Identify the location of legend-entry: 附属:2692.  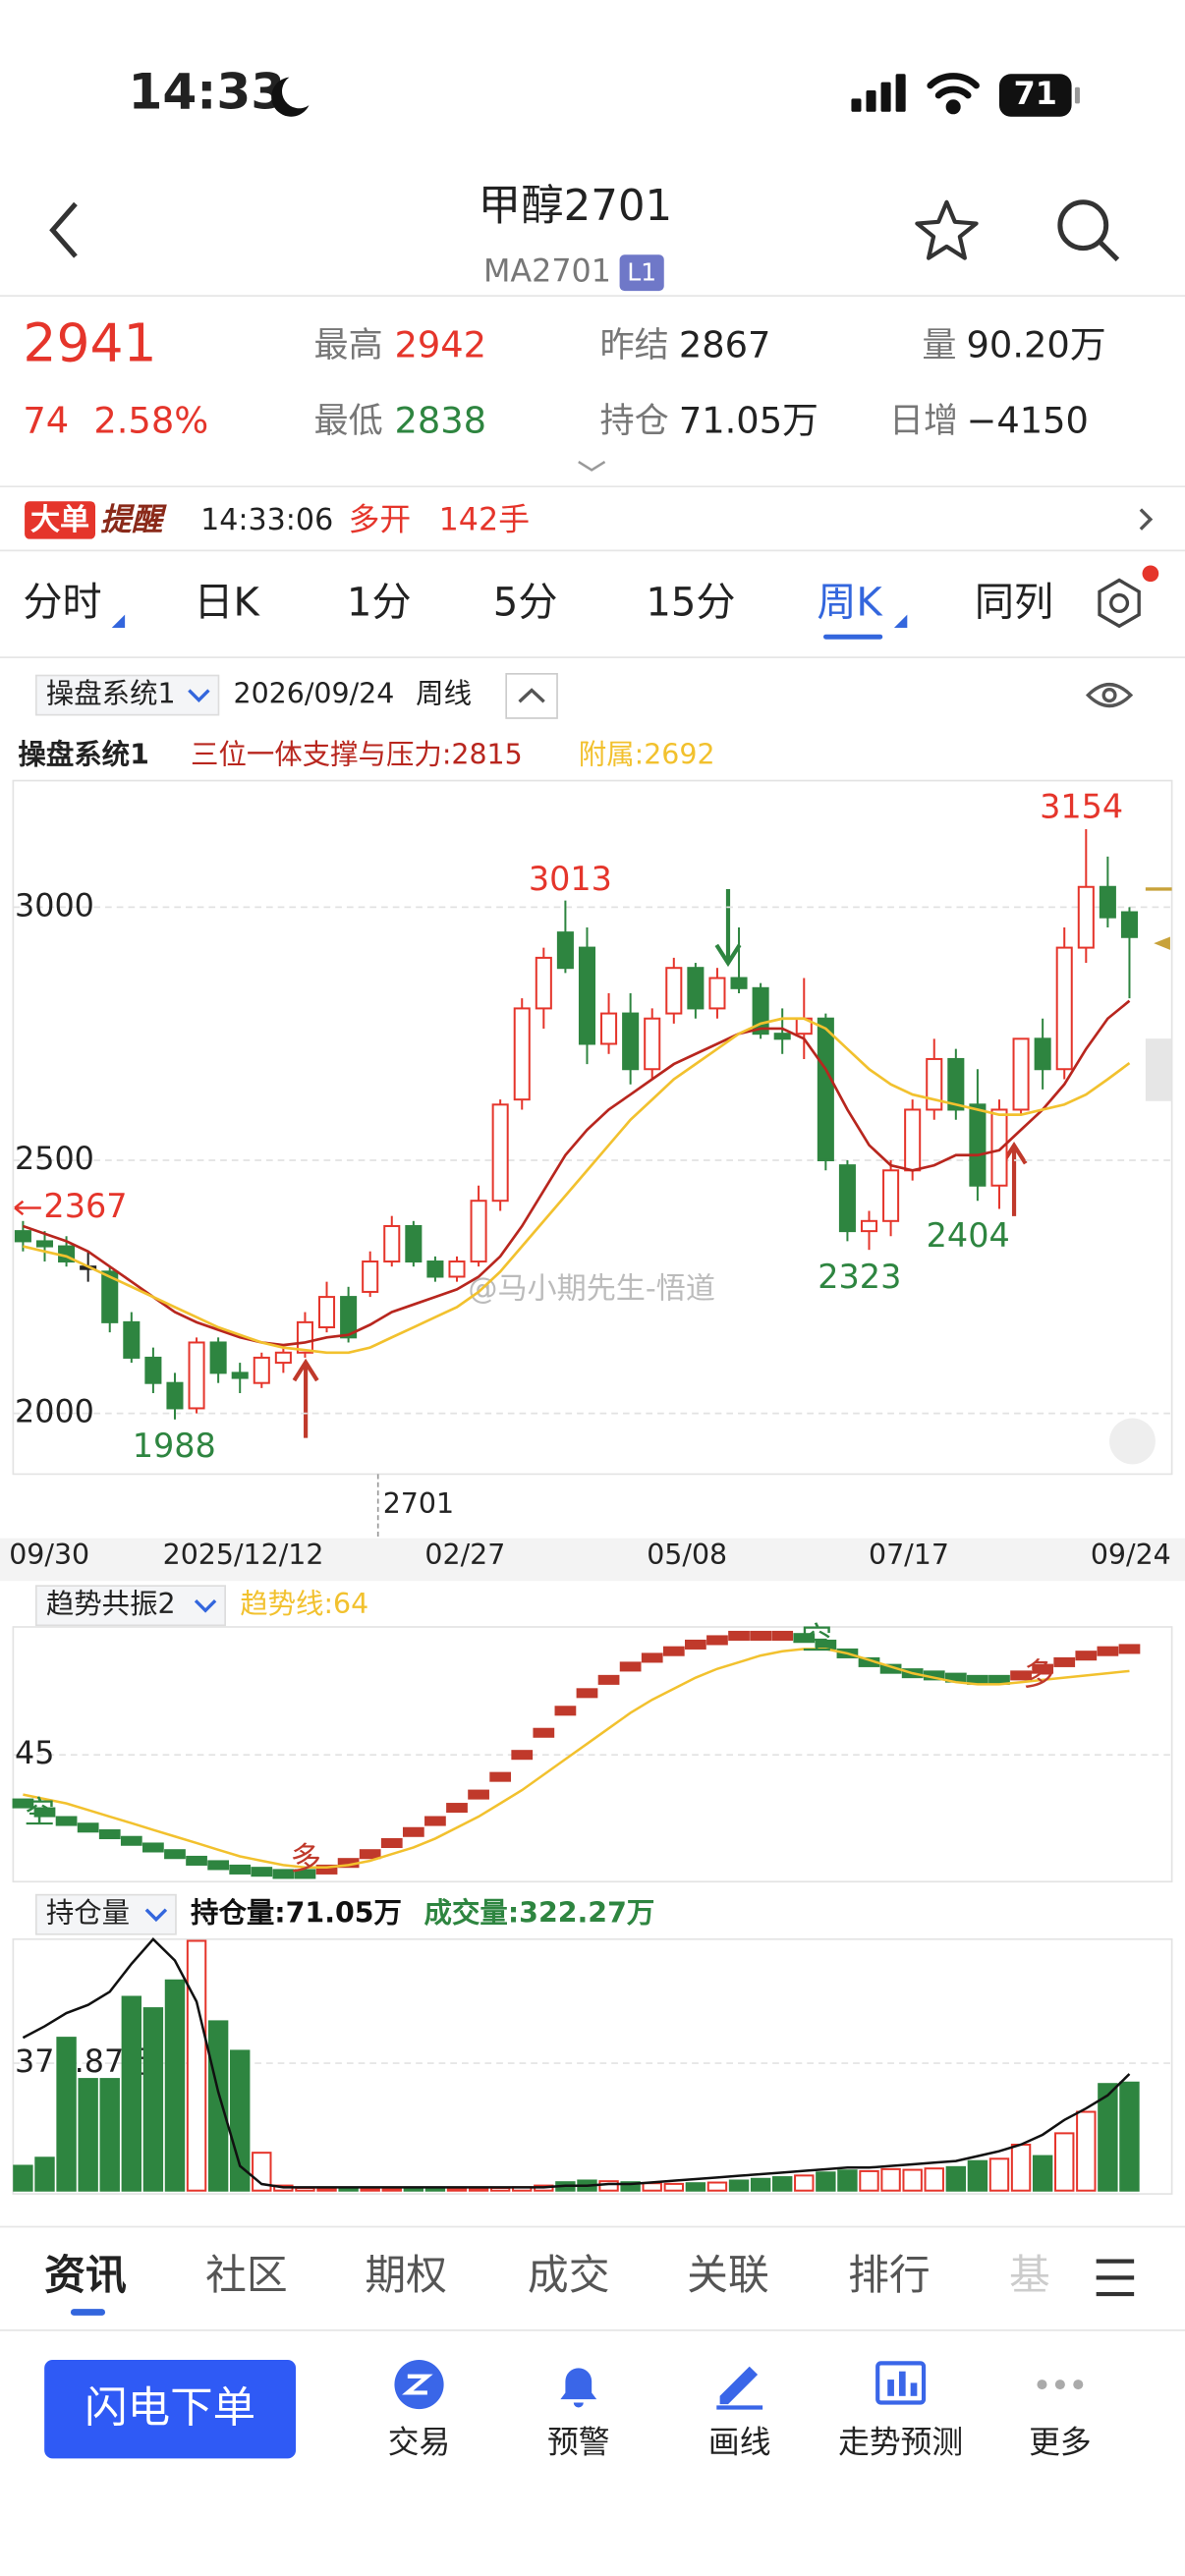
(647, 754).